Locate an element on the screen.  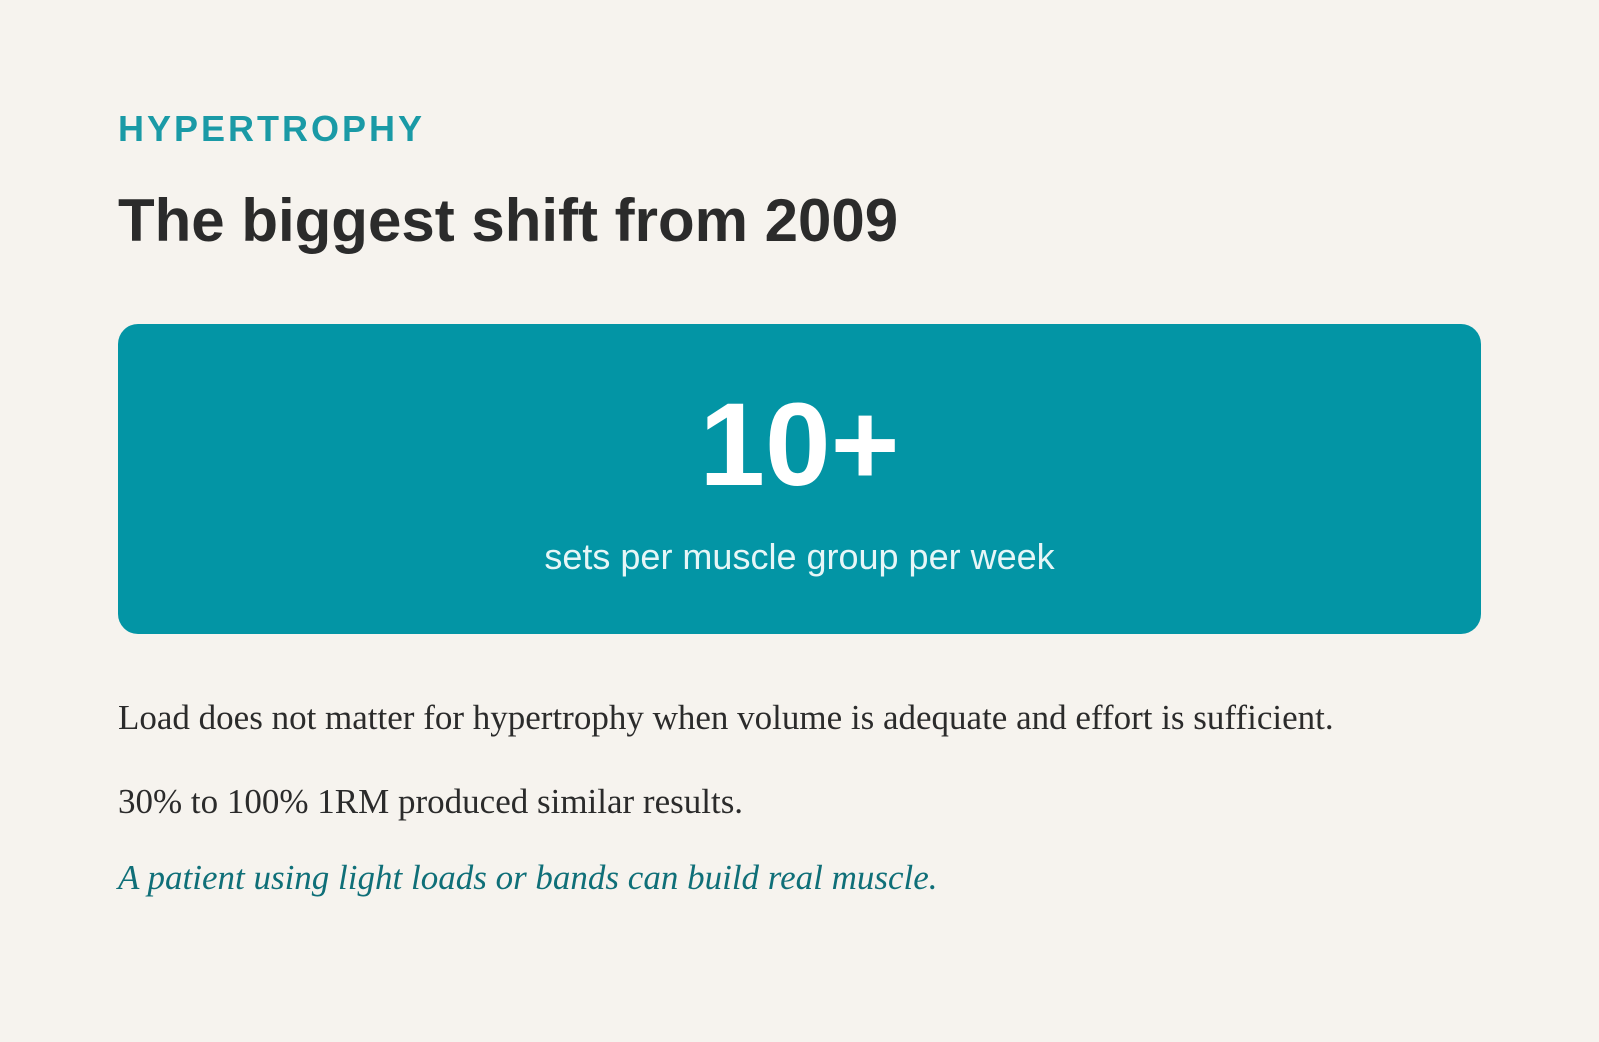
stat-value: 10+ is located at coordinates (799, 445).